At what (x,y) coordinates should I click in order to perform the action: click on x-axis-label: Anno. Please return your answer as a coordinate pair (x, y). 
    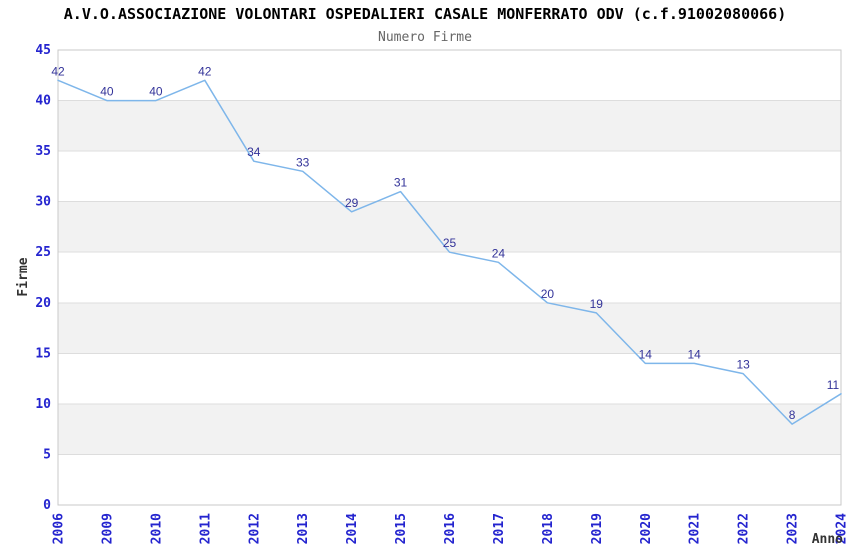
    Looking at the image, I should click on (827, 539).